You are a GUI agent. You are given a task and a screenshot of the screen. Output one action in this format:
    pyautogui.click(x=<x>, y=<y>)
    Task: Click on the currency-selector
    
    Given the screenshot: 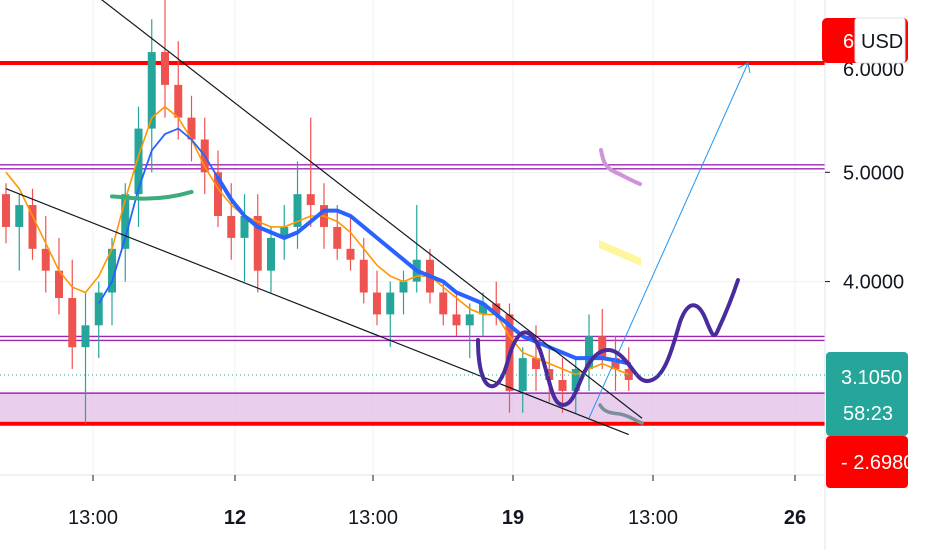 What is the action you would take?
    pyautogui.click(x=880, y=40)
    